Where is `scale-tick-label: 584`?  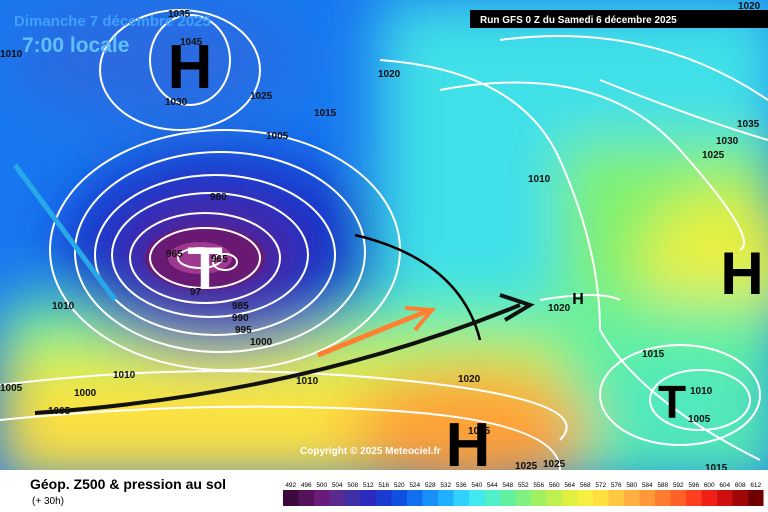 scale-tick-label: 584 is located at coordinates (647, 485).